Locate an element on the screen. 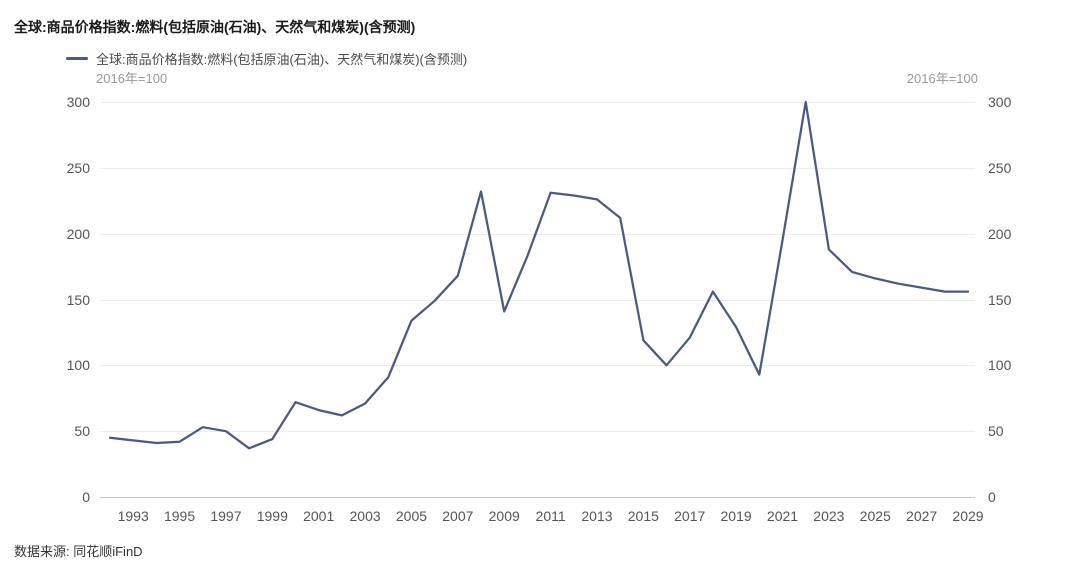  x-tick-label: 2027 is located at coordinates (922, 516).